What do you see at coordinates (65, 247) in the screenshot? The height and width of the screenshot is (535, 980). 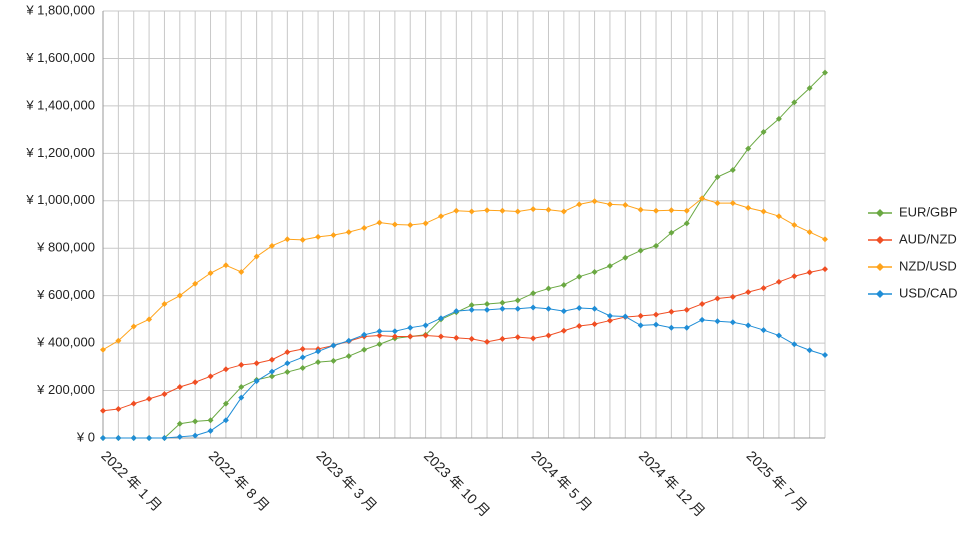 I see `y-tick-label: ¥ 800,000` at bounding box center [65, 247].